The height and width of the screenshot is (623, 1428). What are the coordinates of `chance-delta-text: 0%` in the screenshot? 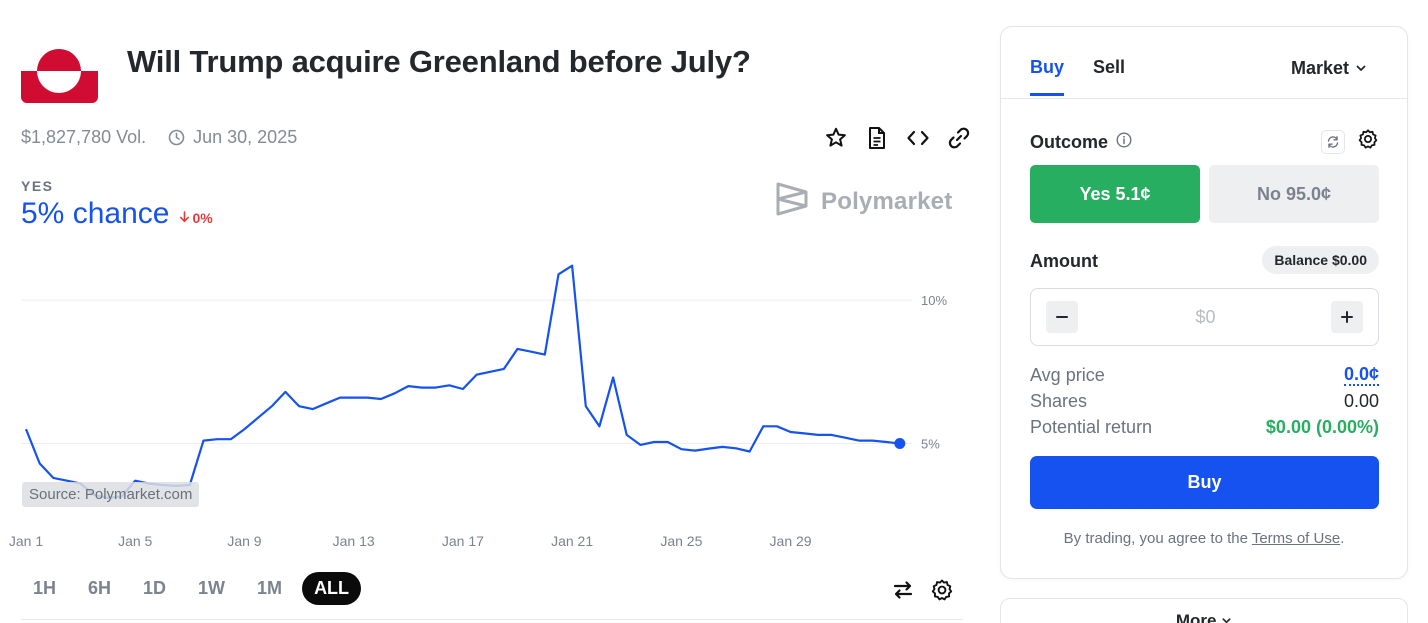 It's located at (202, 218).